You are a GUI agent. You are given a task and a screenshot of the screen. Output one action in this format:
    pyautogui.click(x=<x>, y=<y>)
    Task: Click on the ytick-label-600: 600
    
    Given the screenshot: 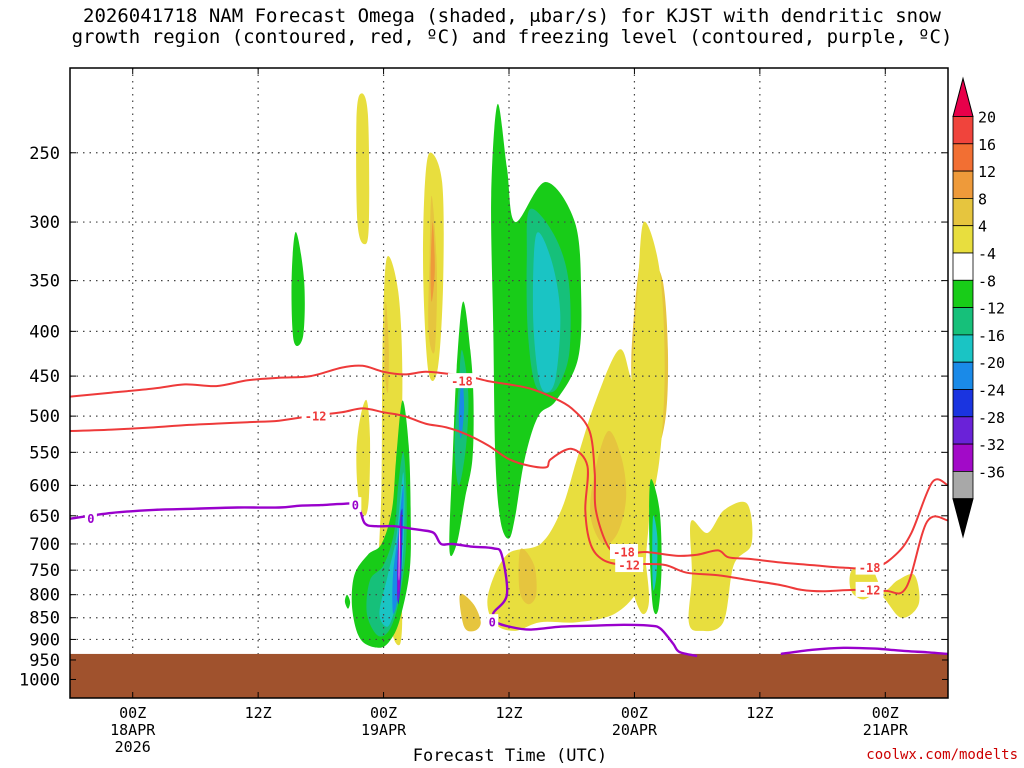 What is the action you would take?
    pyautogui.click(x=44, y=486)
    